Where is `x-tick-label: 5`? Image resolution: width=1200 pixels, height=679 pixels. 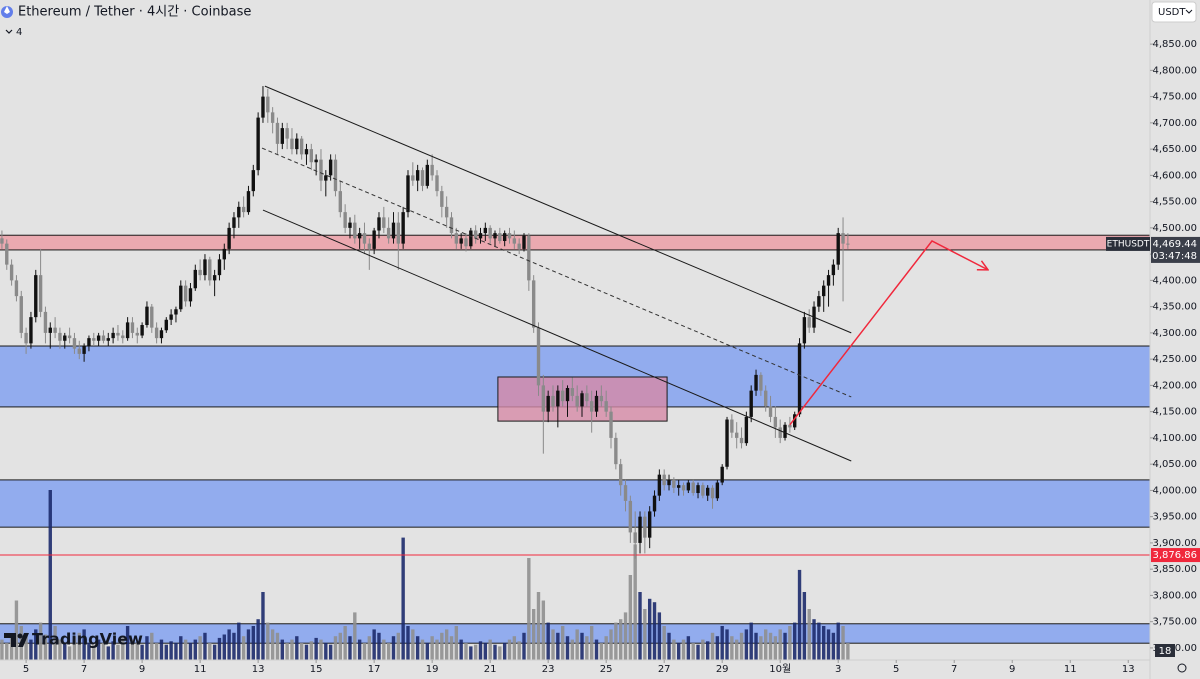
x-tick-label: 5 is located at coordinates (26, 669).